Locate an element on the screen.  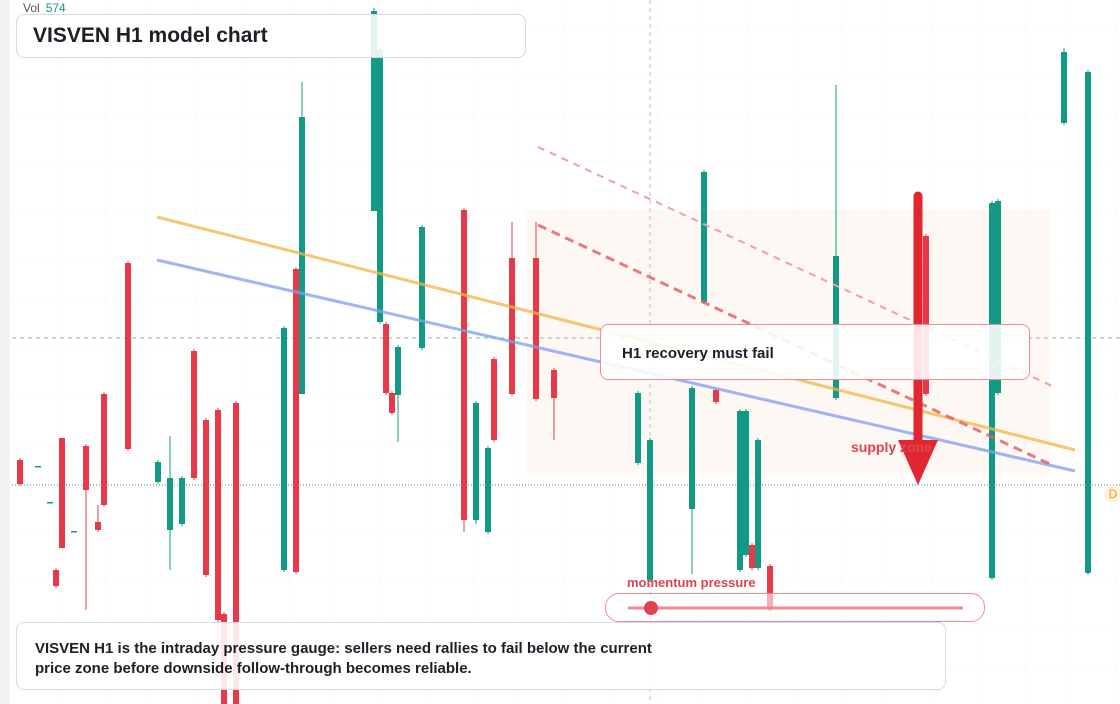
volume-readout: Vol 574 is located at coordinates (44, 8).